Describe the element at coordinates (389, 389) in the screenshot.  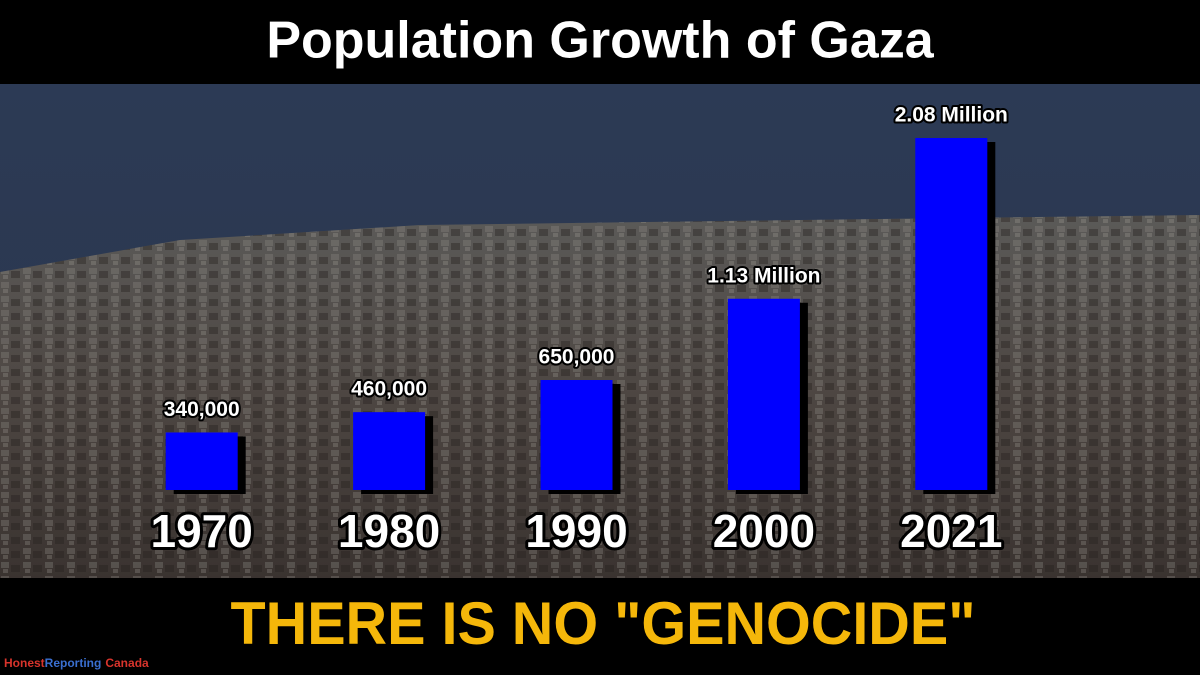
I see `value-label: 460,000` at that location.